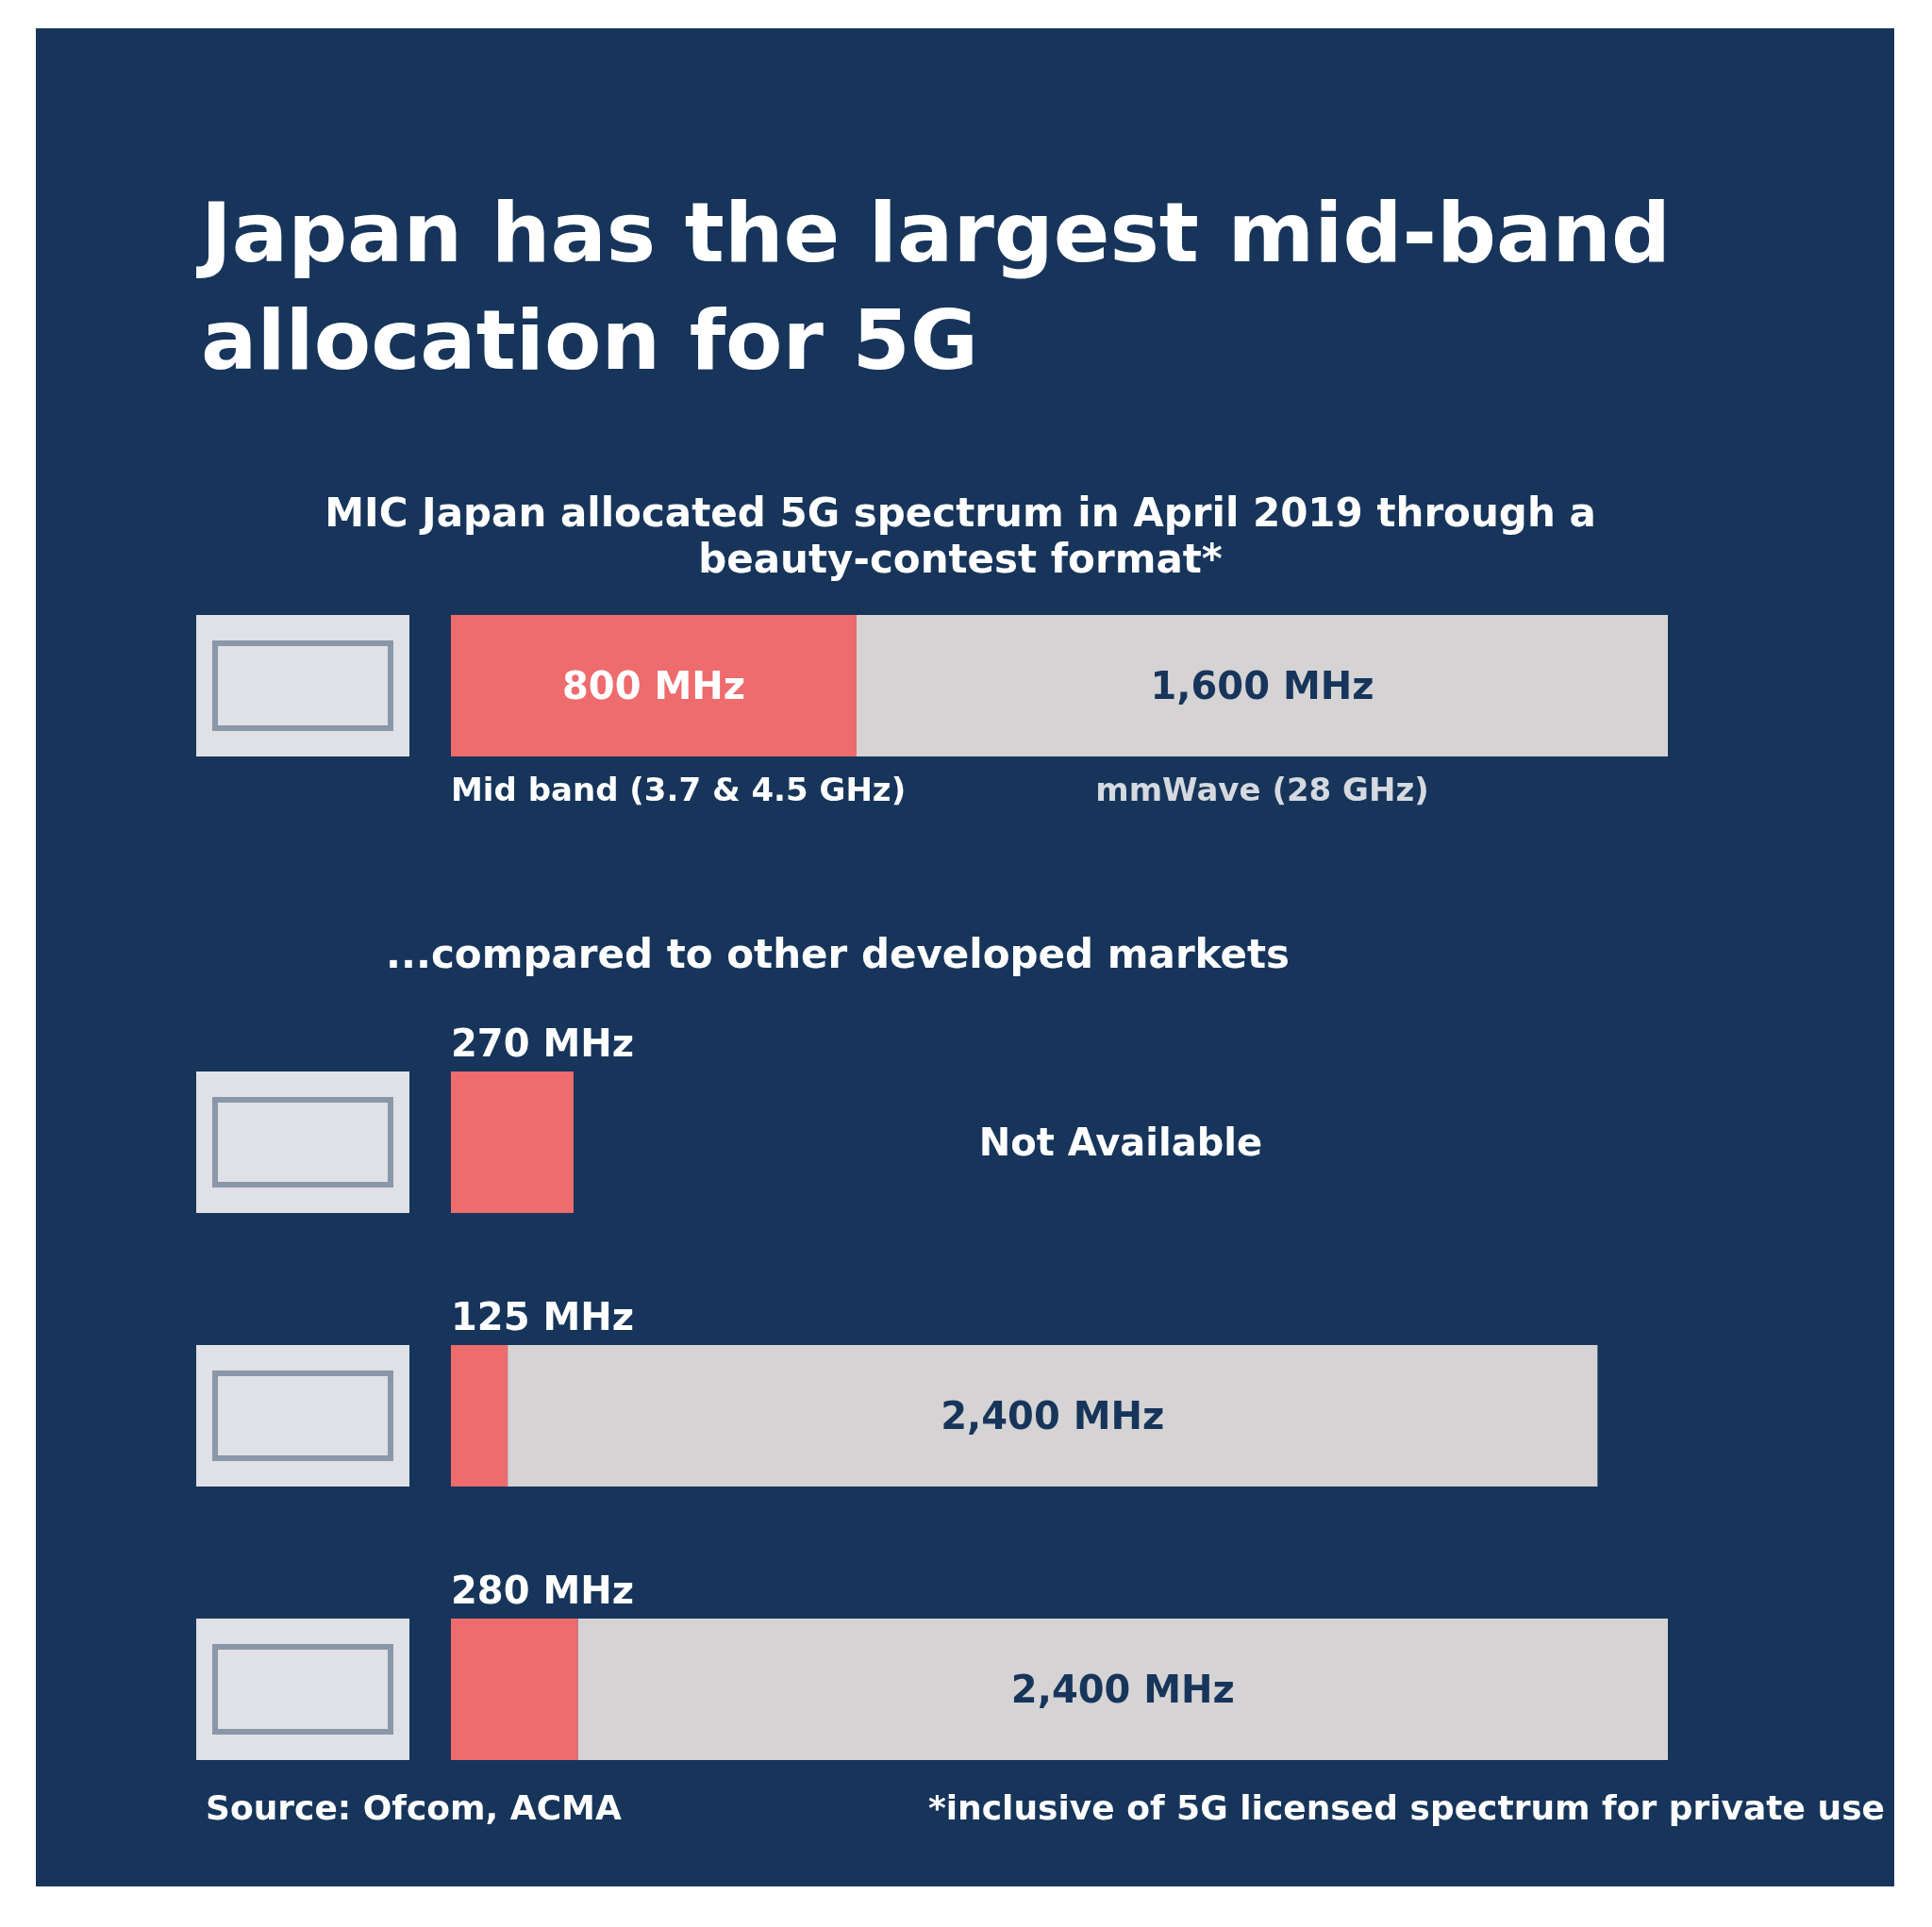 The image size is (1932, 1927). What do you see at coordinates (933, 287) in the screenshot?
I see `chart-title: Japan has the largest mid-band allocation for 5G` at bounding box center [933, 287].